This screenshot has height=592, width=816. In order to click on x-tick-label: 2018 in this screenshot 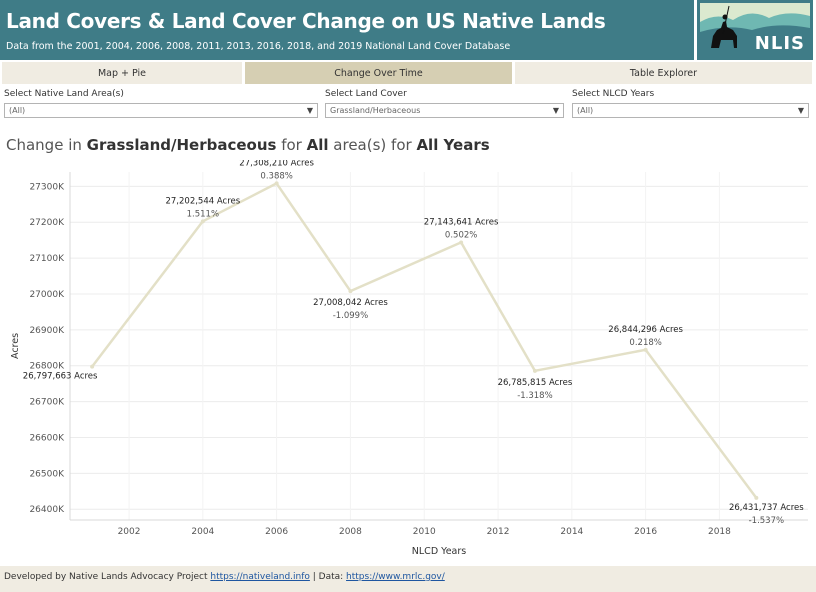, I will do `click(719, 532)`.